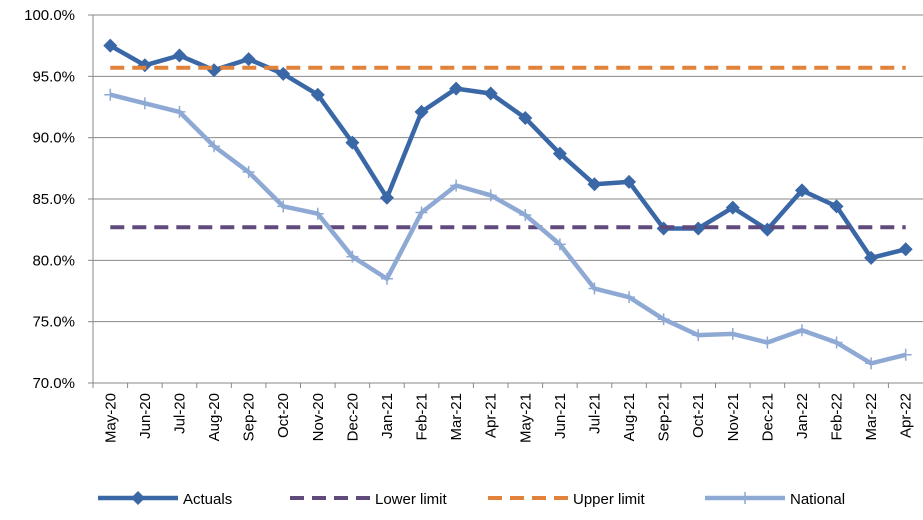  What do you see at coordinates (53, 383) in the screenshot?
I see `y-tick-label: 70.0%` at bounding box center [53, 383].